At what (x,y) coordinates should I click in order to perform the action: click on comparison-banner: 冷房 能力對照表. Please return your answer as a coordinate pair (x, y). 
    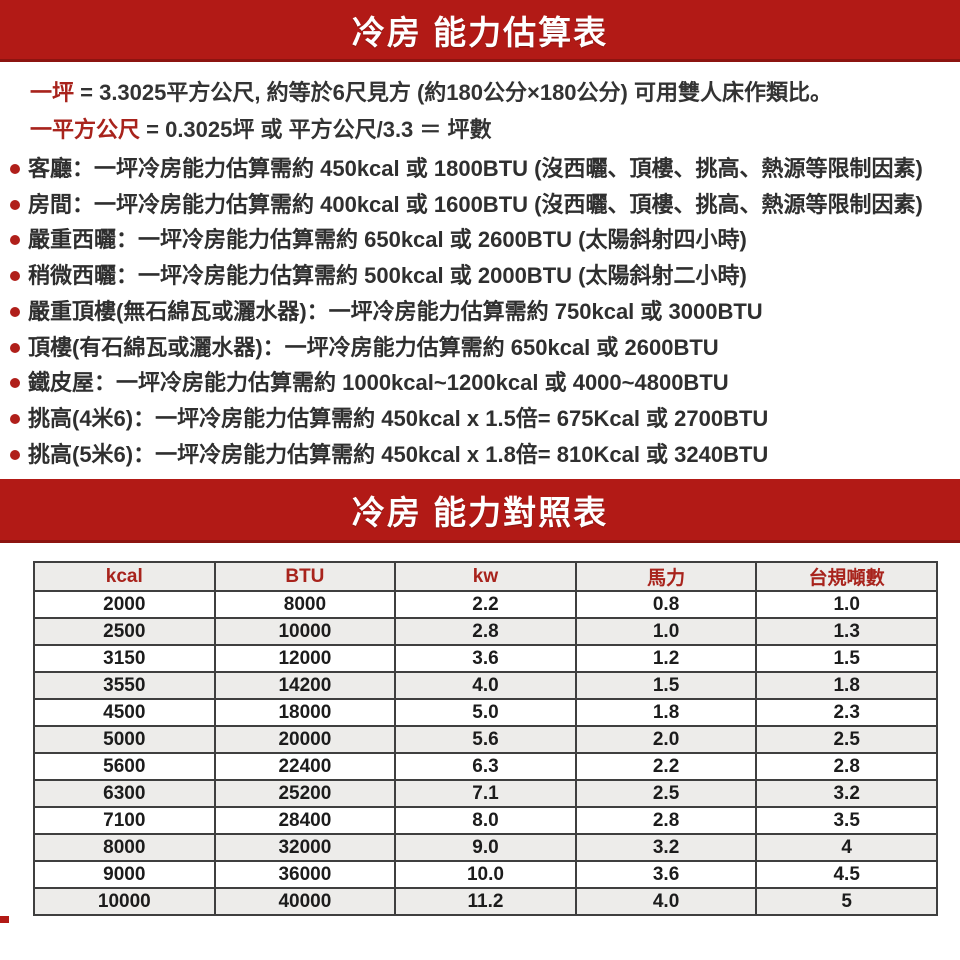
    Looking at the image, I should click on (480, 511).